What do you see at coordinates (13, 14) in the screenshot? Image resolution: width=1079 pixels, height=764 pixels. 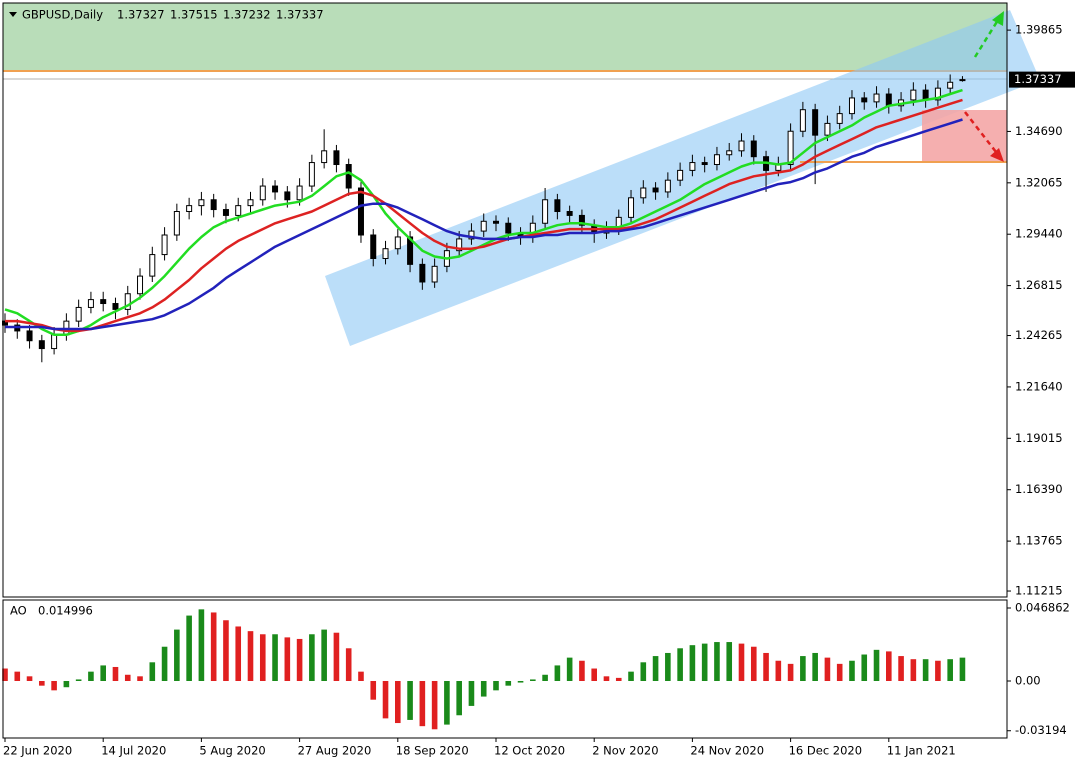 I see `menu-triangle` at bounding box center [13, 14].